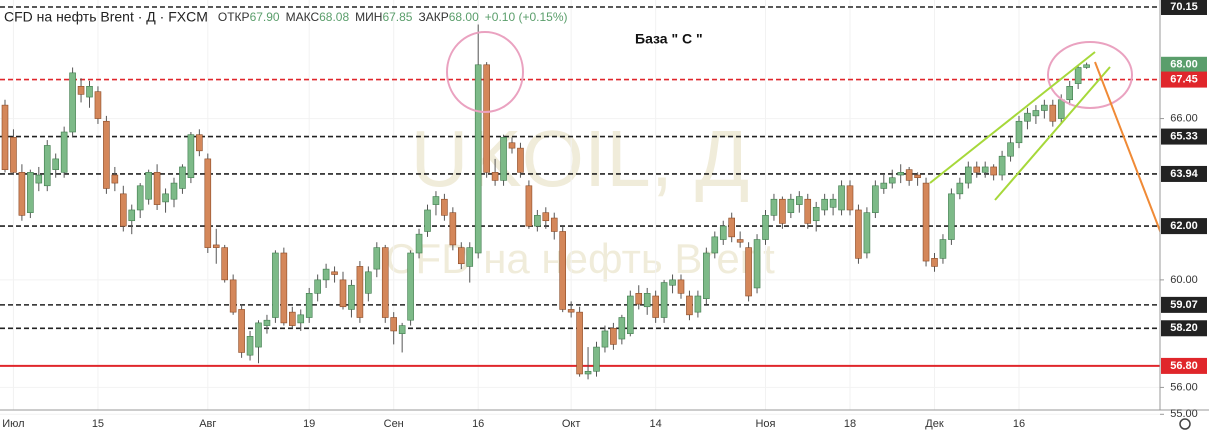 Image resolution: width=1209 pixels, height=435 pixels. I want to click on level-label: 56.80, so click(1184, 366).